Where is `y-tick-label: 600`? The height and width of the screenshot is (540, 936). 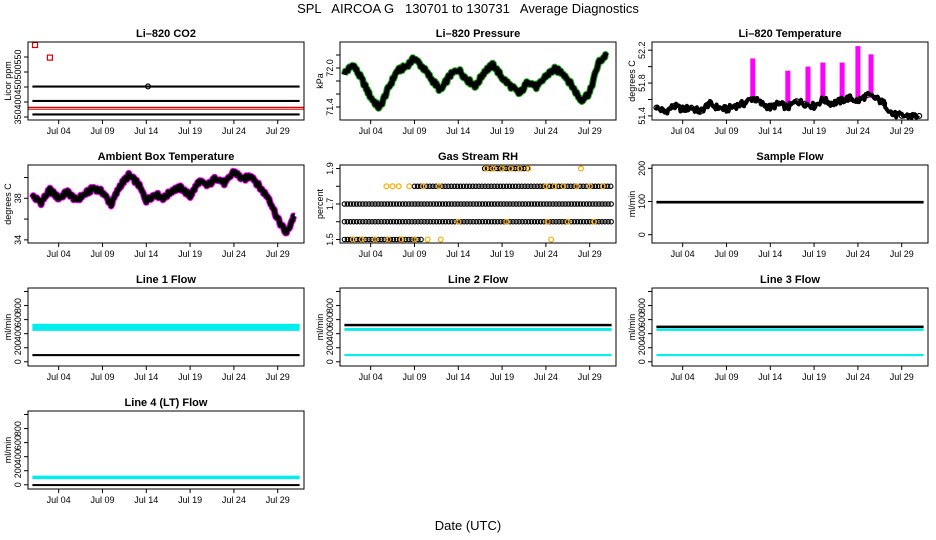
y-tick-label: 600 is located at coordinates (18, 319).